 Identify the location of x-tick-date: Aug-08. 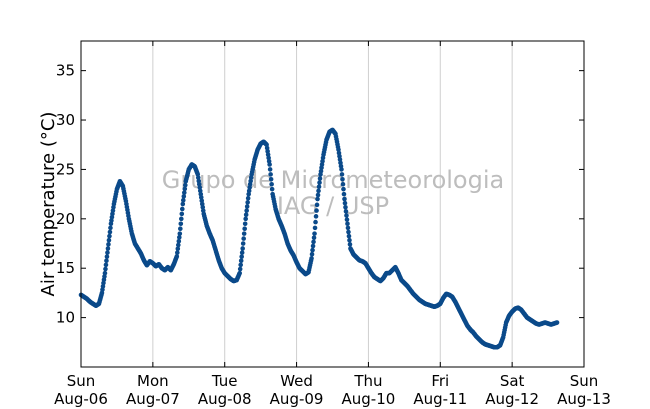
(225, 399).